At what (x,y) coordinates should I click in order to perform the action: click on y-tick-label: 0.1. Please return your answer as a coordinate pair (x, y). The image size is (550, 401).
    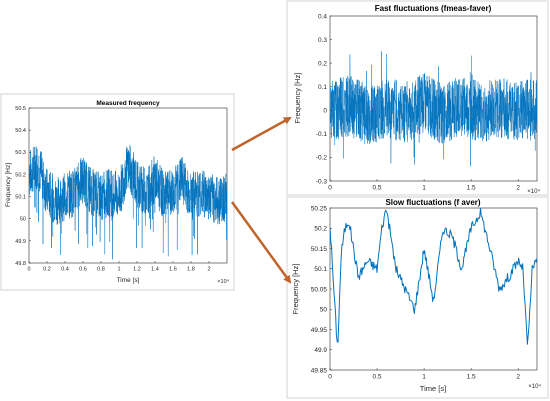
    Looking at the image, I should click on (322, 87).